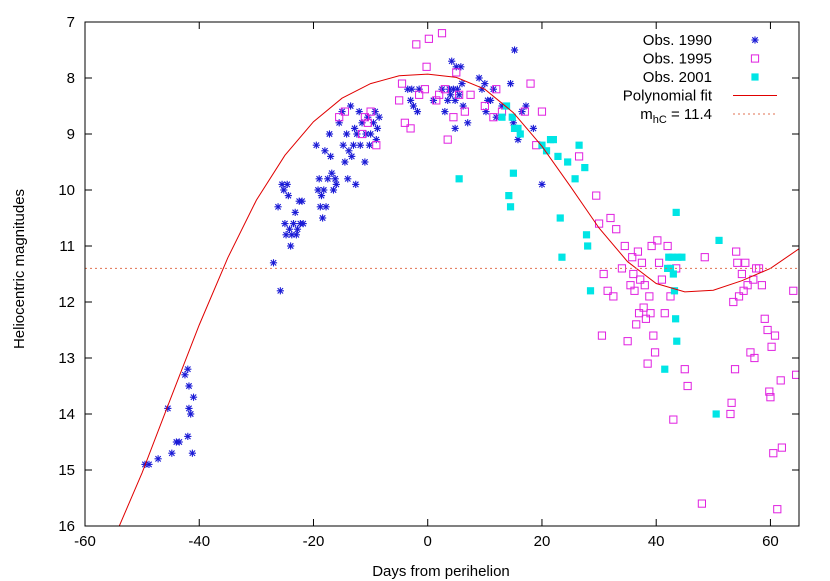  I want to click on y-tick-label: 12, so click(66, 302).